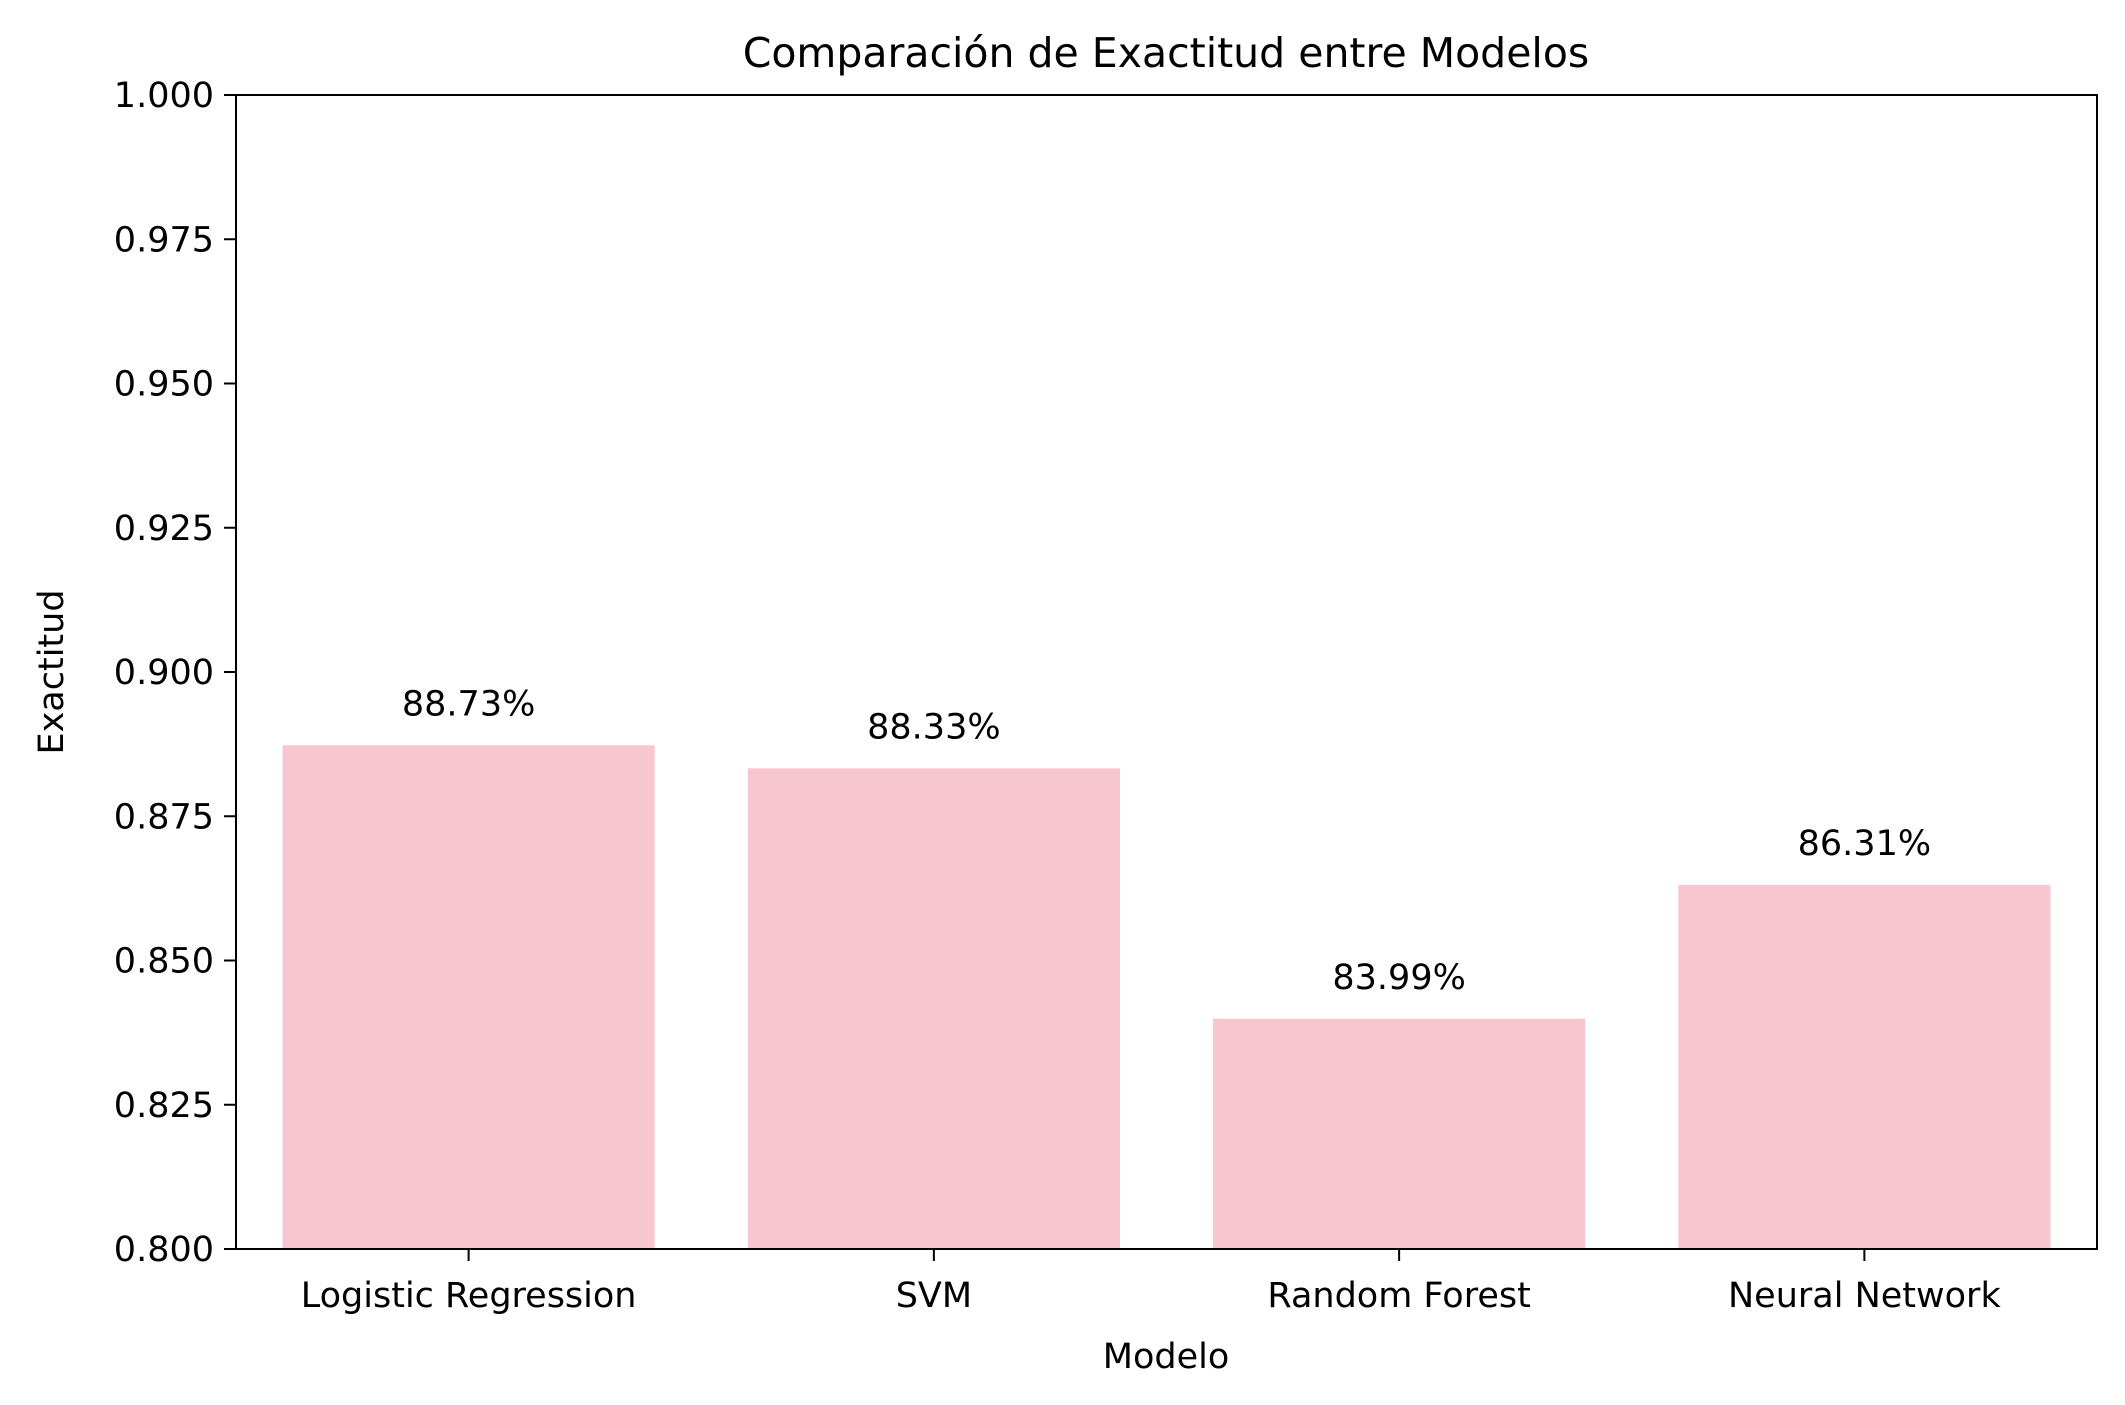 The height and width of the screenshot is (1405, 2125). Describe the element at coordinates (1864, 844) in the screenshot. I see `data-label: 86.31%` at that location.